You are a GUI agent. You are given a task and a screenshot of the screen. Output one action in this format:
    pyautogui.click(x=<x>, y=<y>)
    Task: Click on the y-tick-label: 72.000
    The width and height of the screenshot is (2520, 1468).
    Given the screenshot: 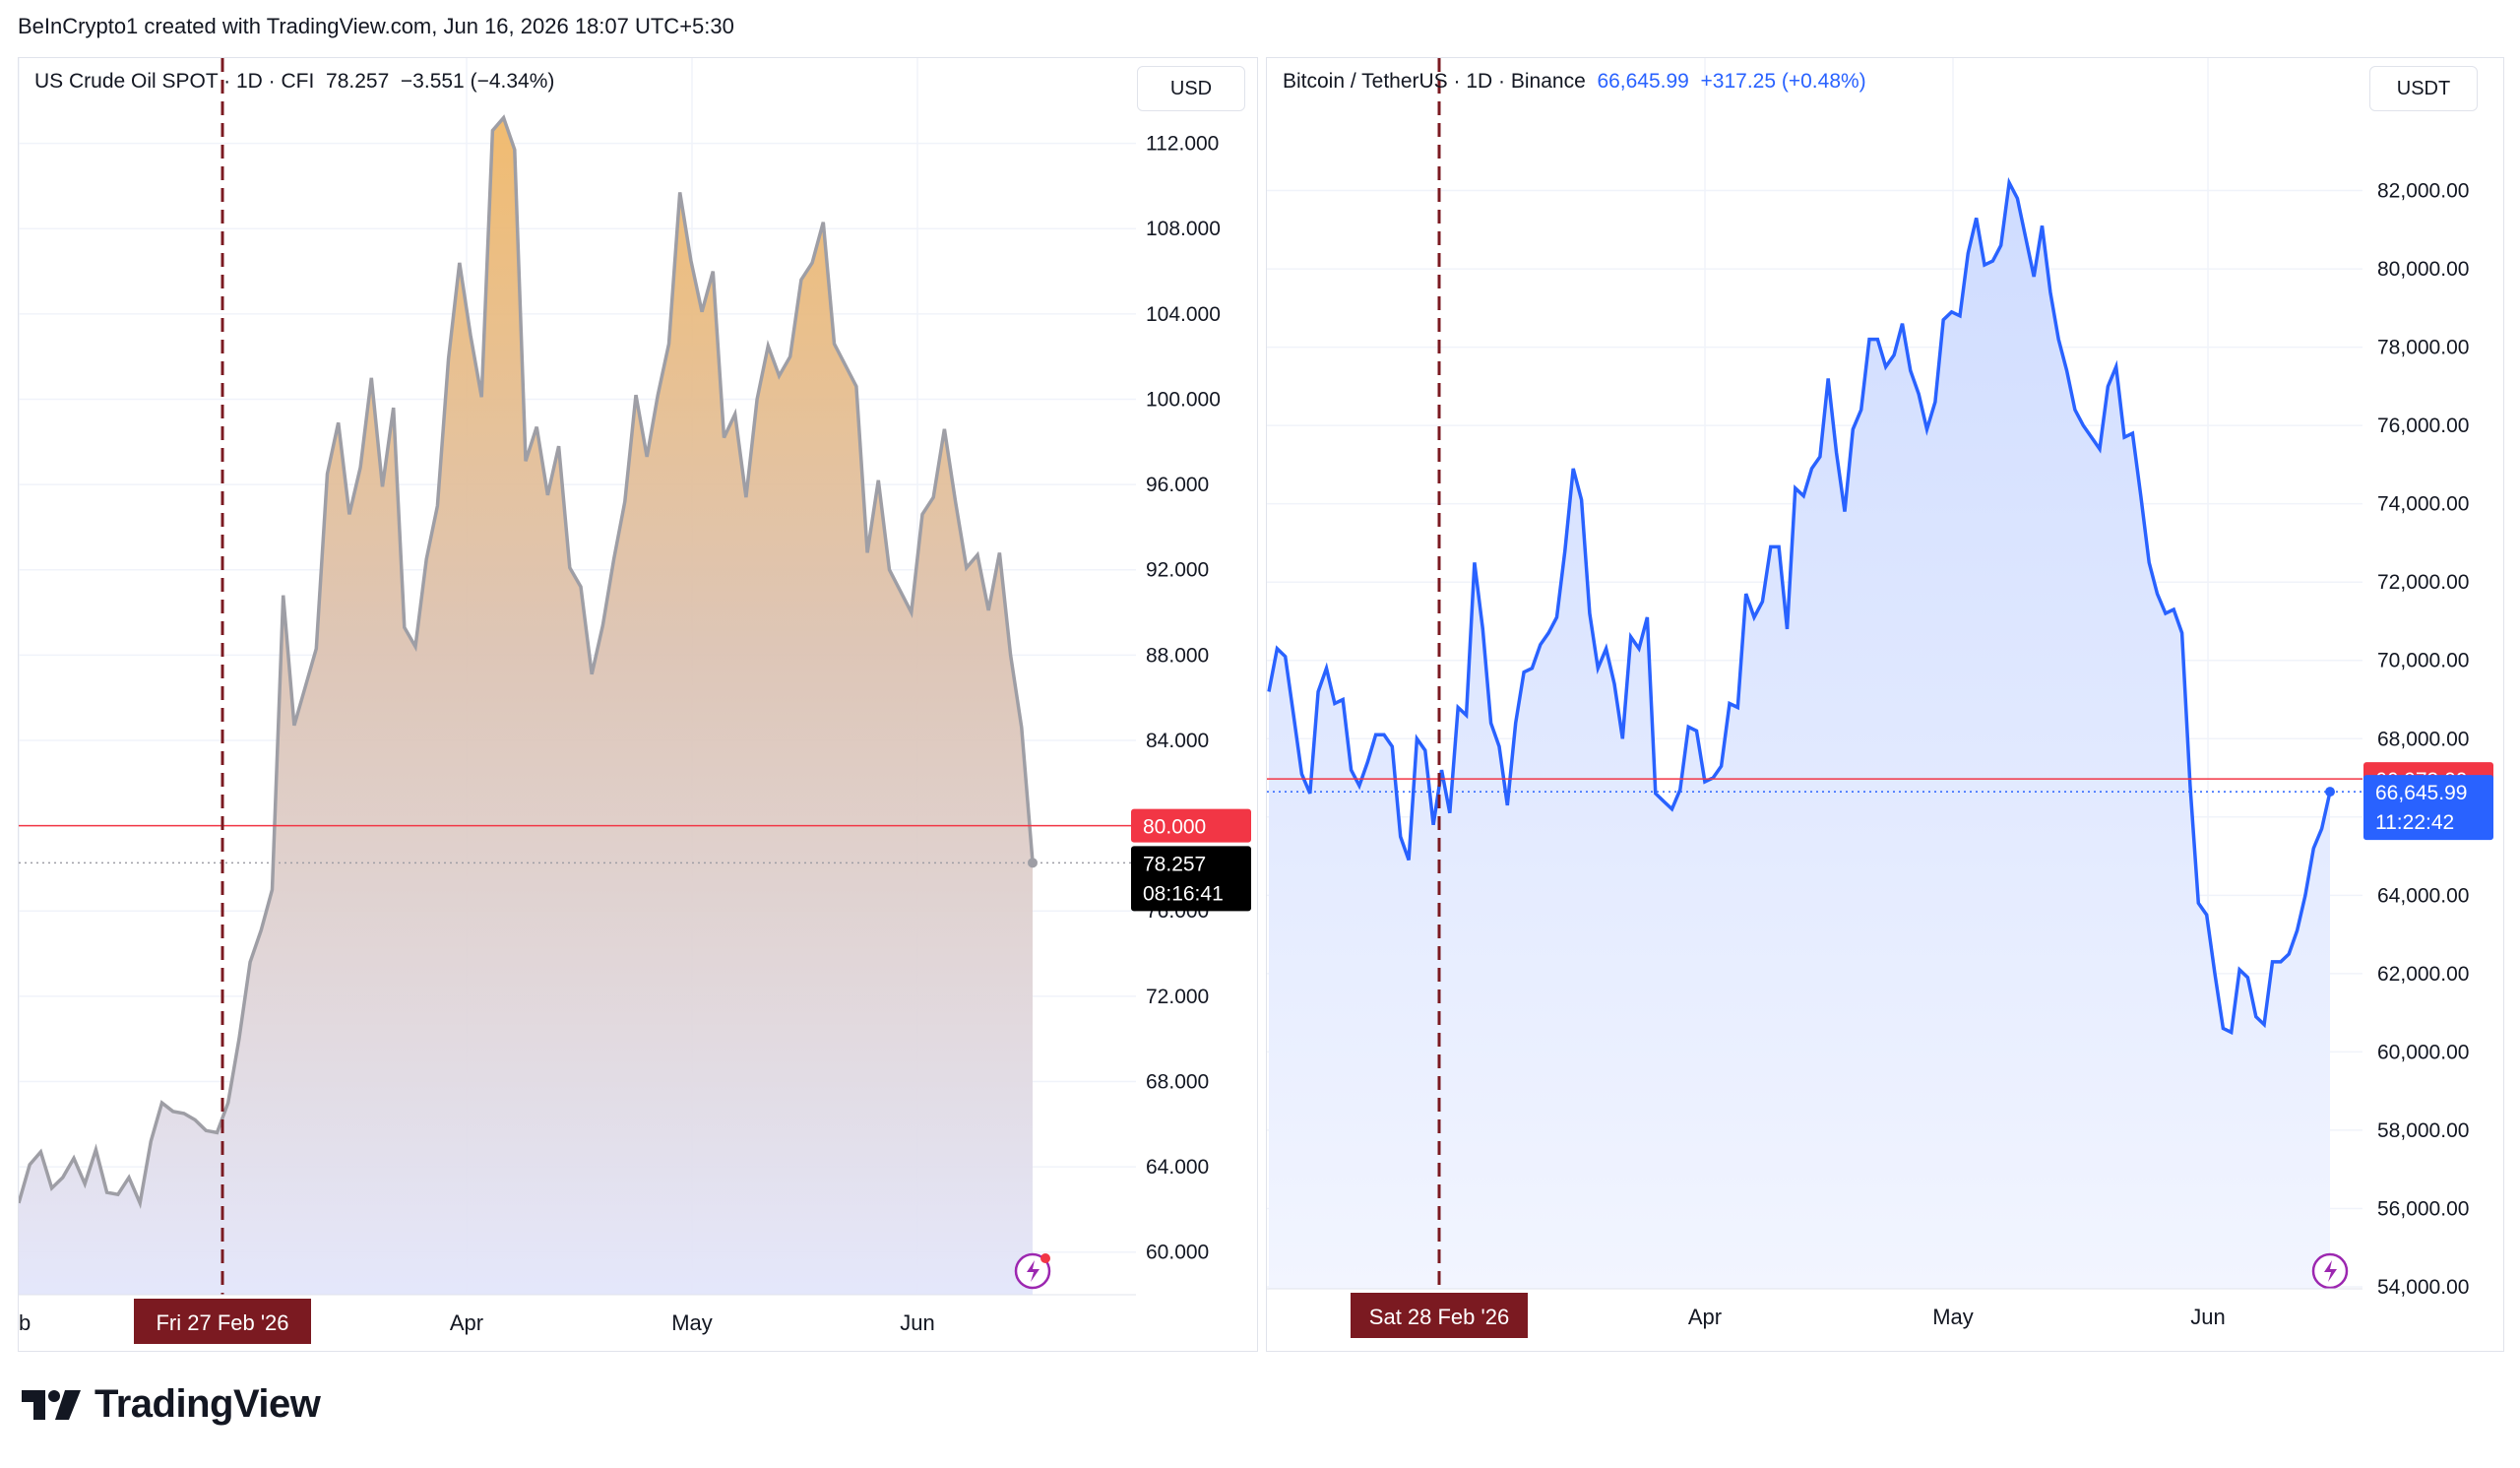 What is the action you would take?
    pyautogui.click(x=1177, y=997)
    